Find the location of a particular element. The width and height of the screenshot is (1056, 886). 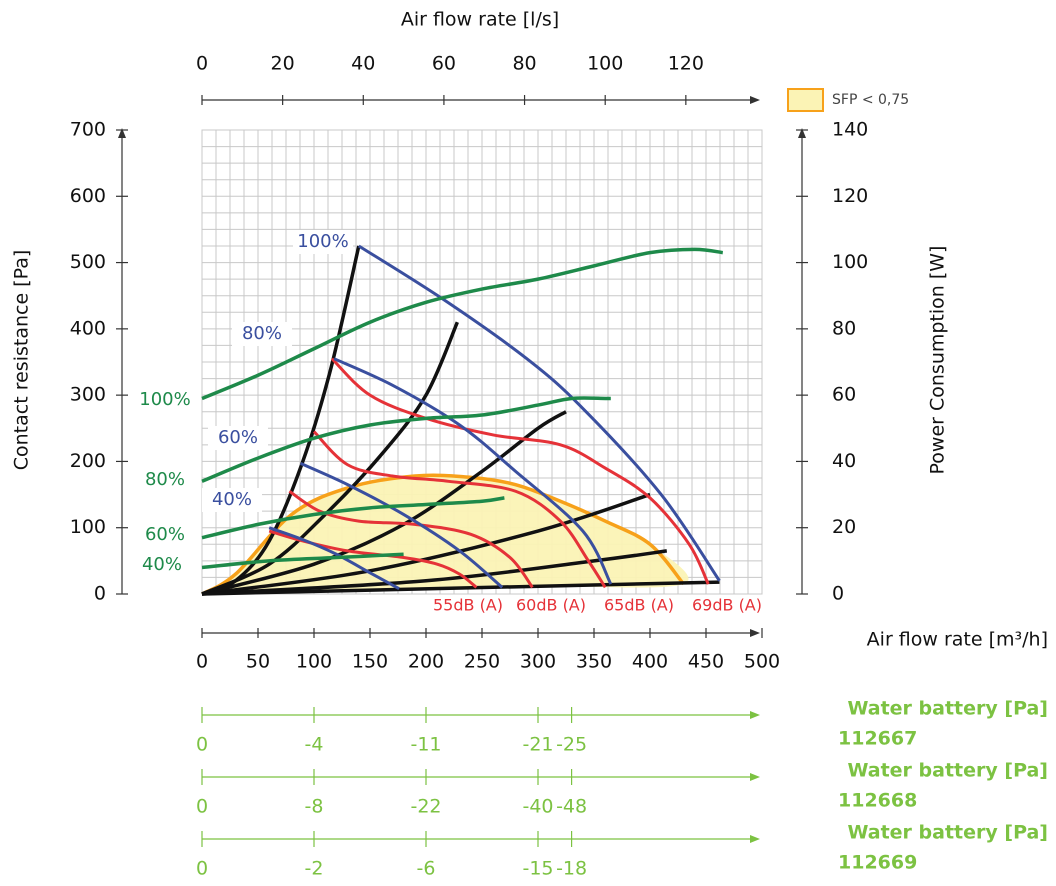

battery-tick-label: -18 is located at coordinates (571, 869).